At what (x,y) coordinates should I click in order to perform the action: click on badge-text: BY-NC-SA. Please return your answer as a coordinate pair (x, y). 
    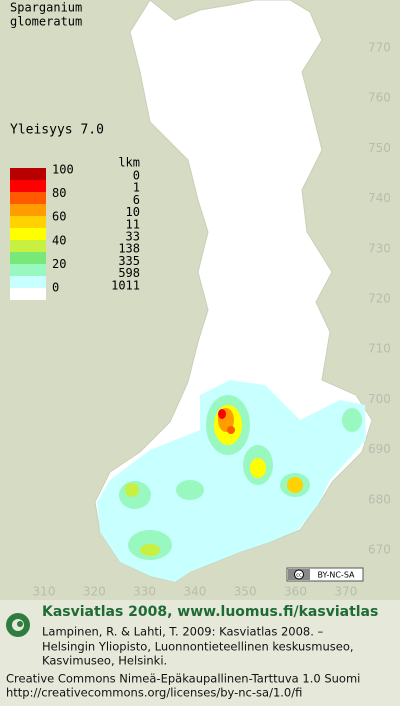
    Looking at the image, I should click on (336, 575).